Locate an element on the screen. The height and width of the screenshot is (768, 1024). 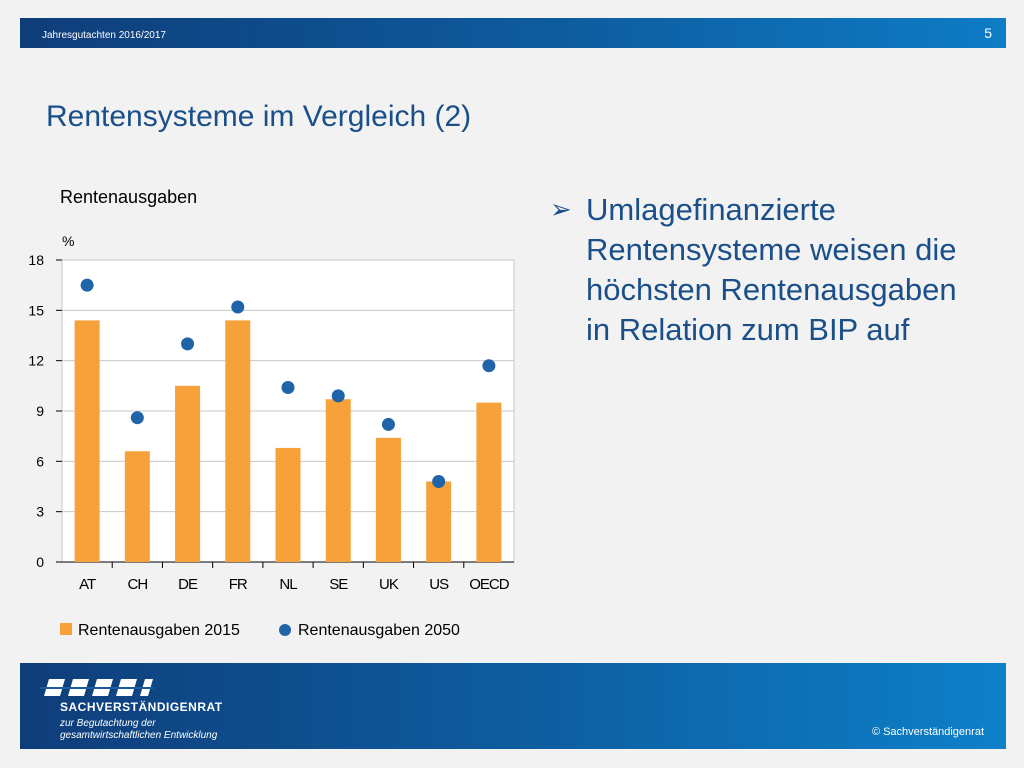
org-name: SACHVERSTÄNDIGENRAT is located at coordinates (141, 707).